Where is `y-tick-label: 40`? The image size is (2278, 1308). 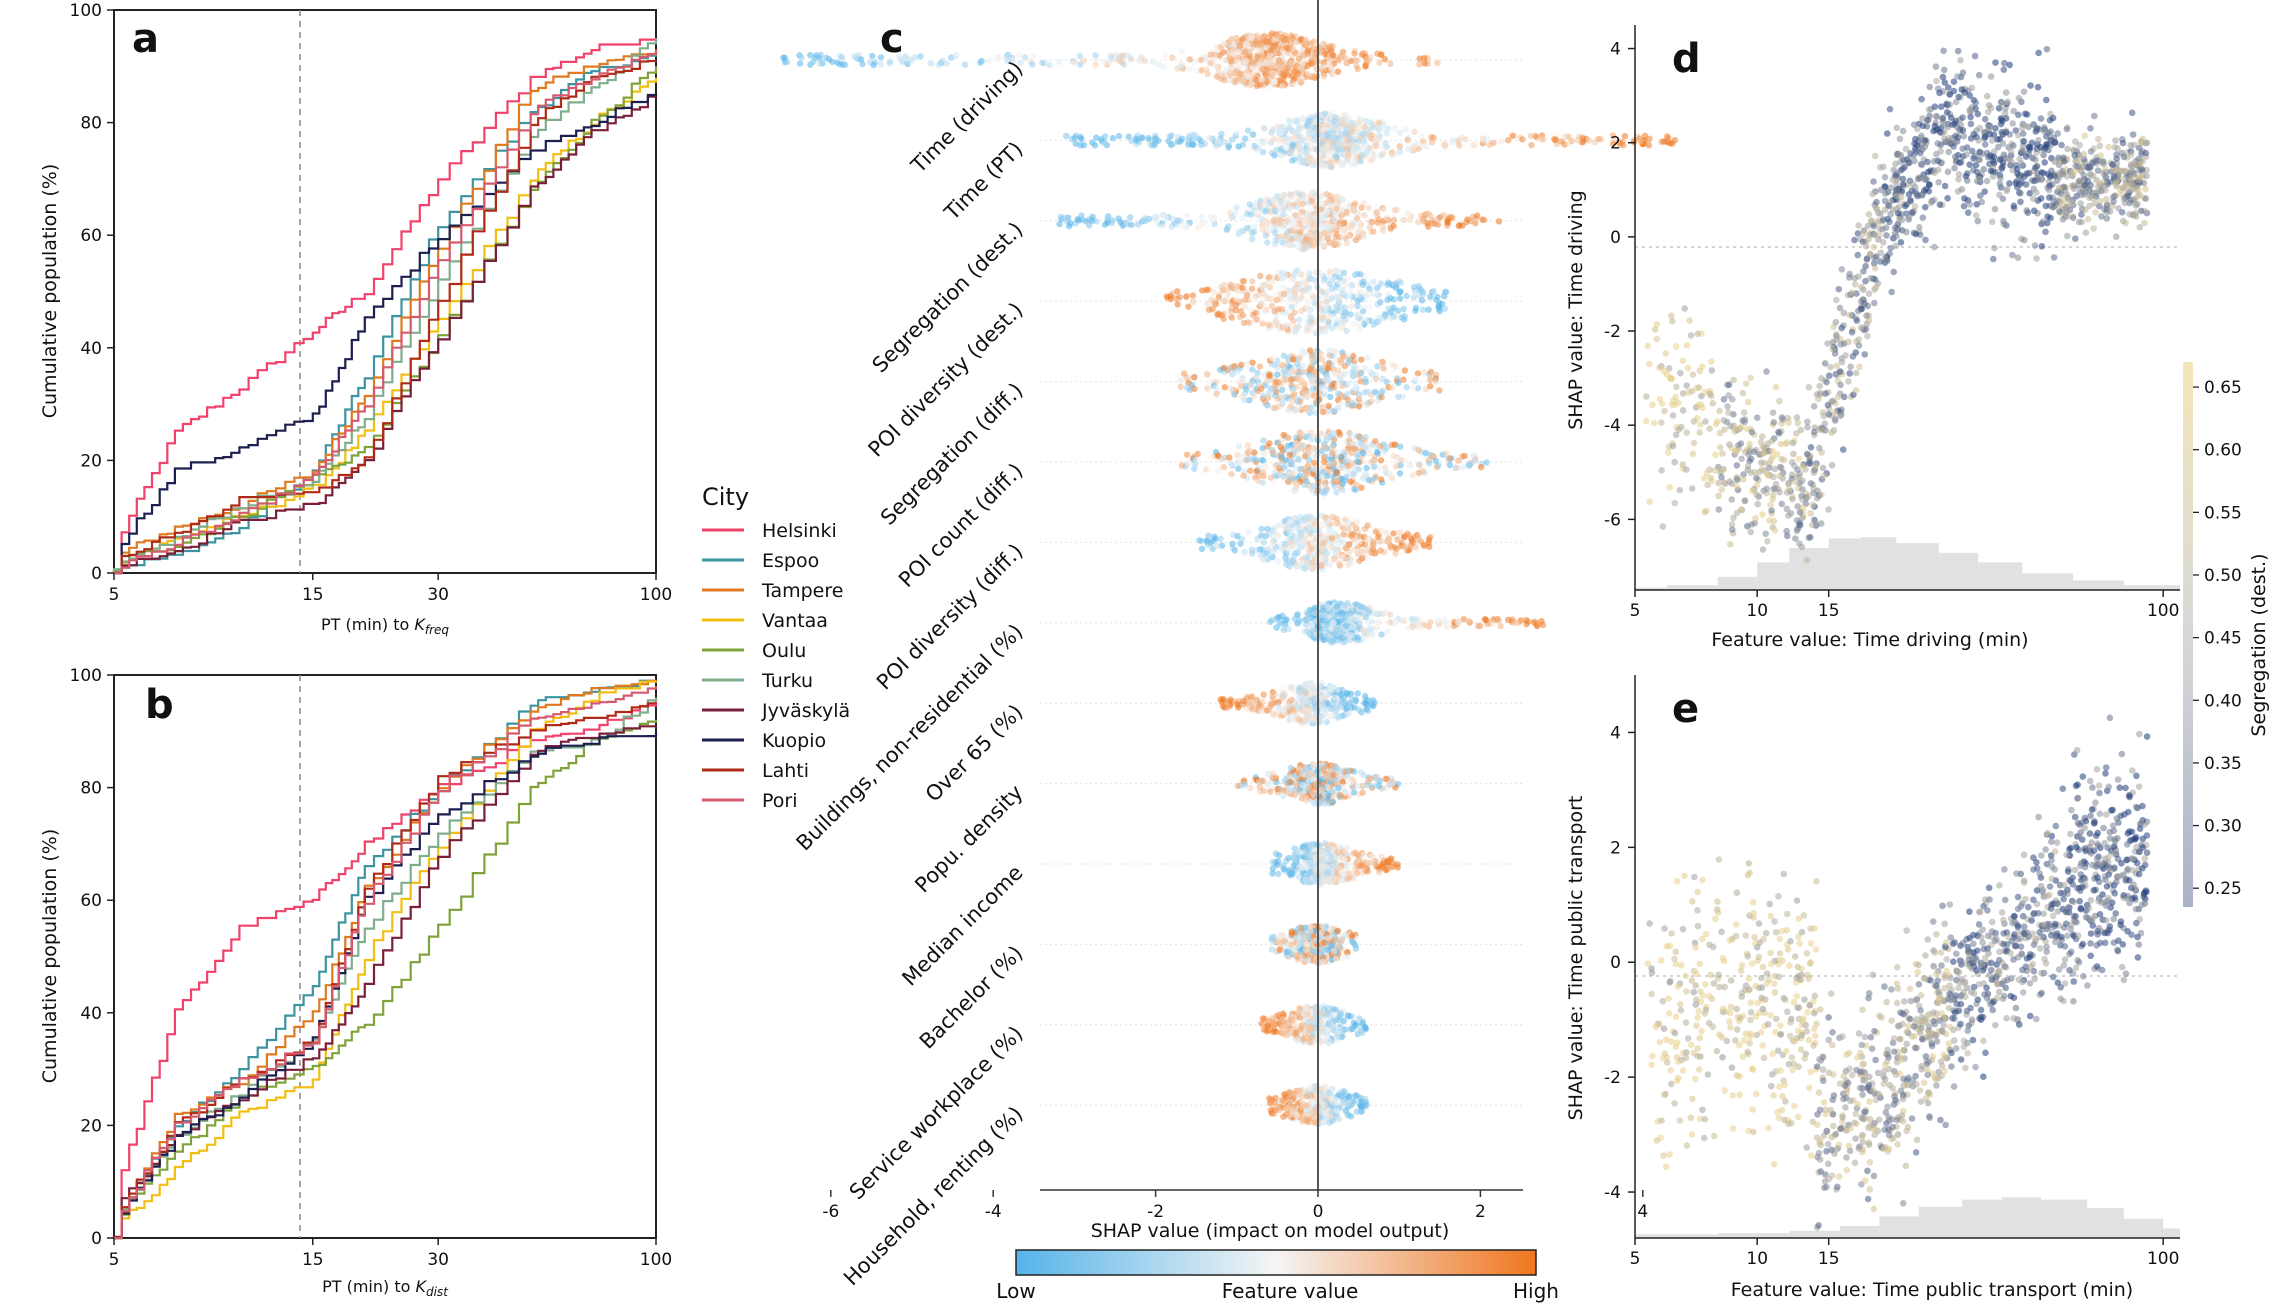 y-tick-label: 40 is located at coordinates (91, 349).